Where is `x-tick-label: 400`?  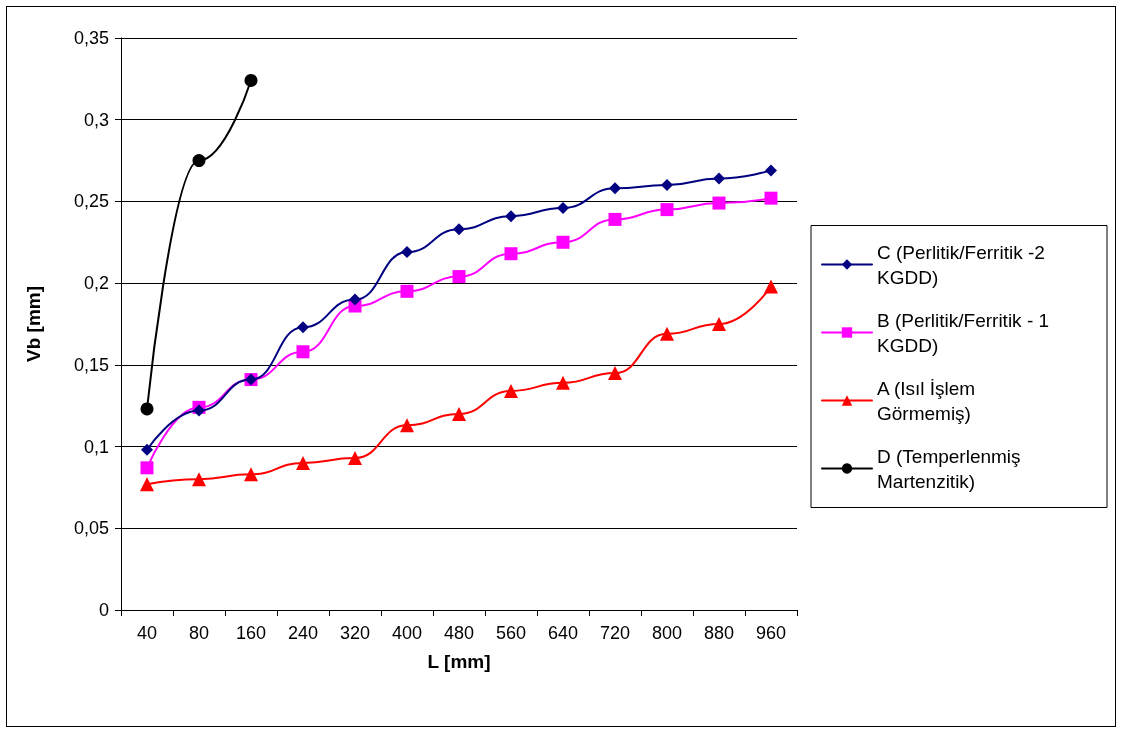 x-tick-label: 400 is located at coordinates (407, 633).